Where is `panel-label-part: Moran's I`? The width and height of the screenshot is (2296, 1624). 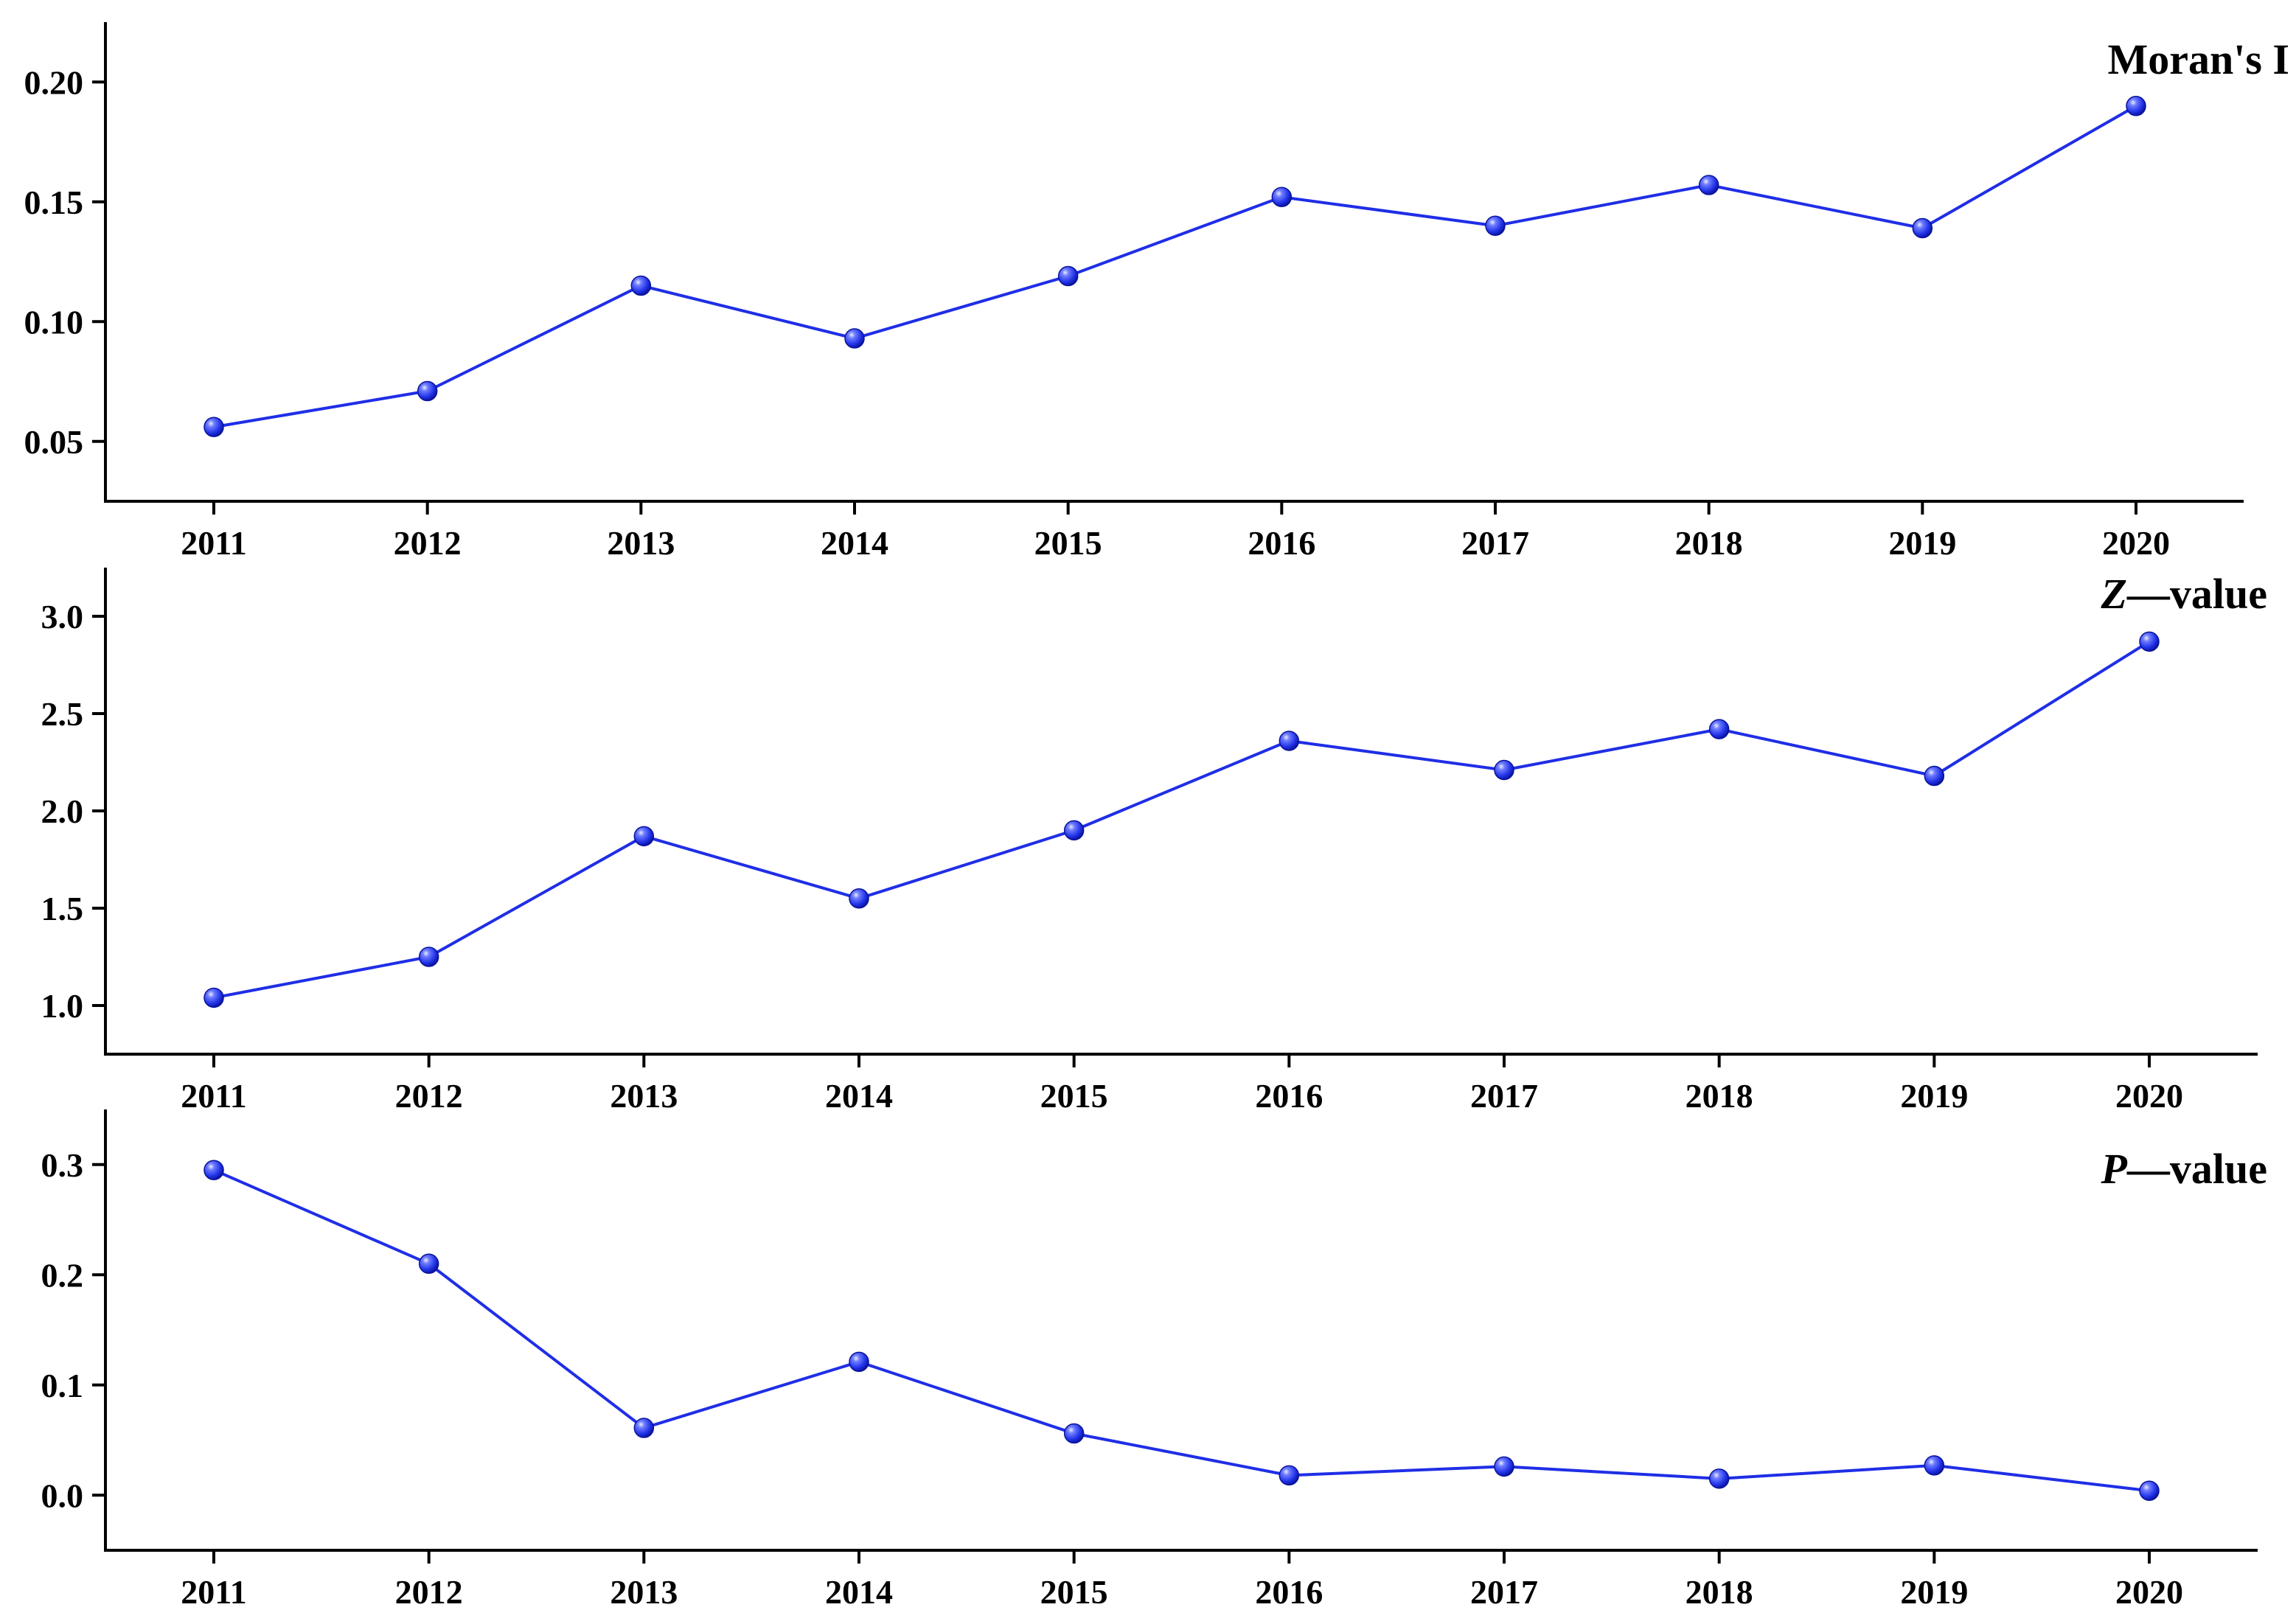 panel-label-part: Moran's I is located at coordinates (2199, 59).